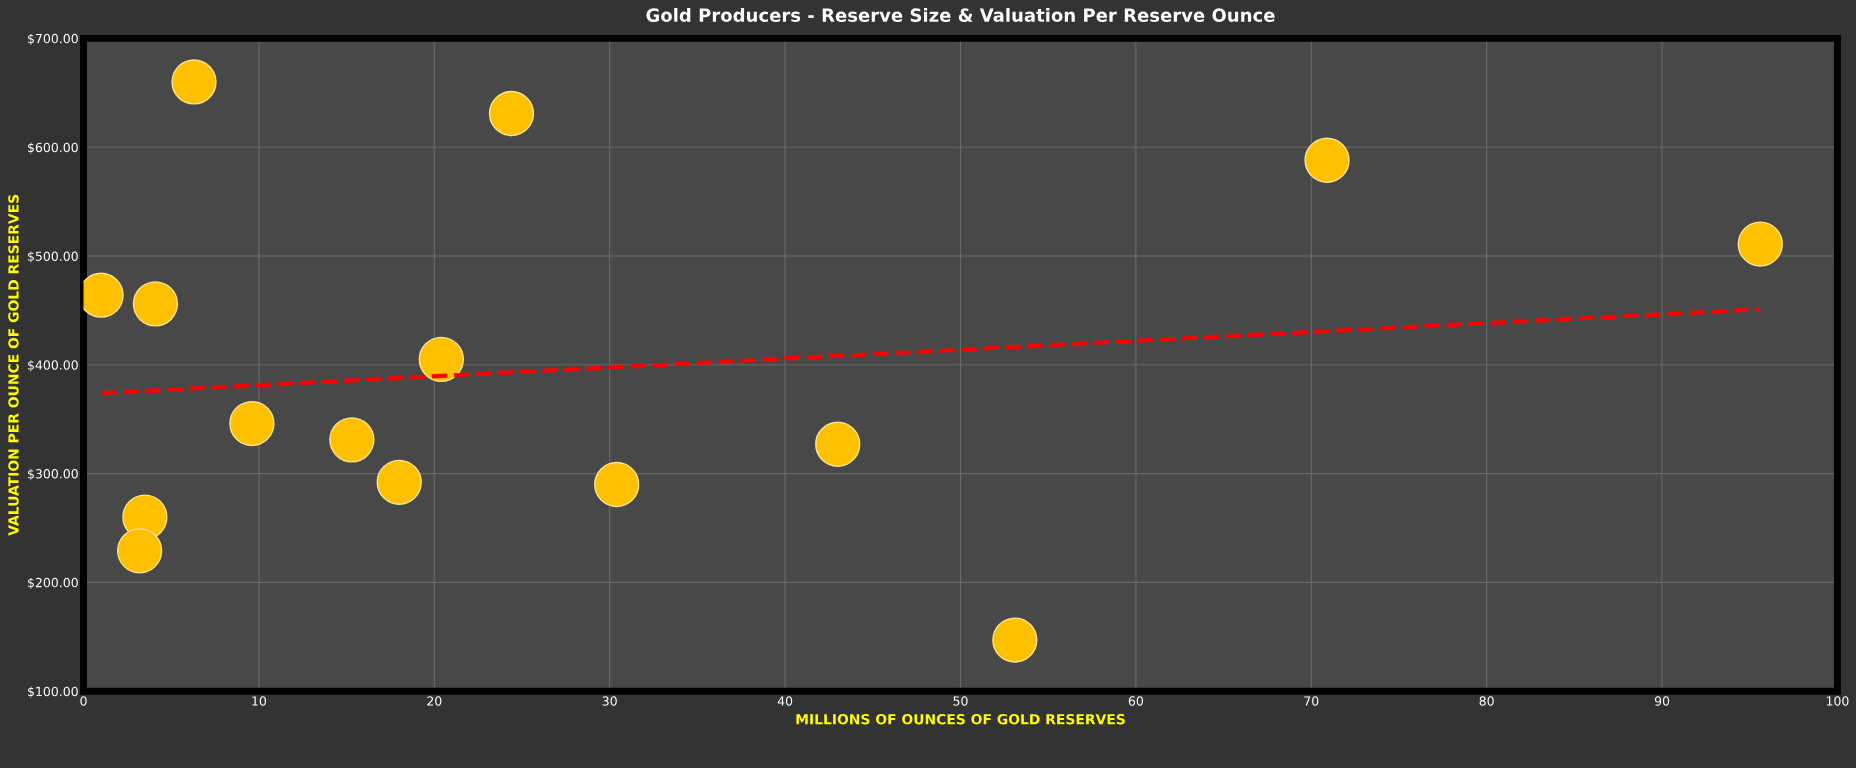  What do you see at coordinates (1486, 701) in the screenshot?
I see `x-tick-label: 80` at bounding box center [1486, 701].